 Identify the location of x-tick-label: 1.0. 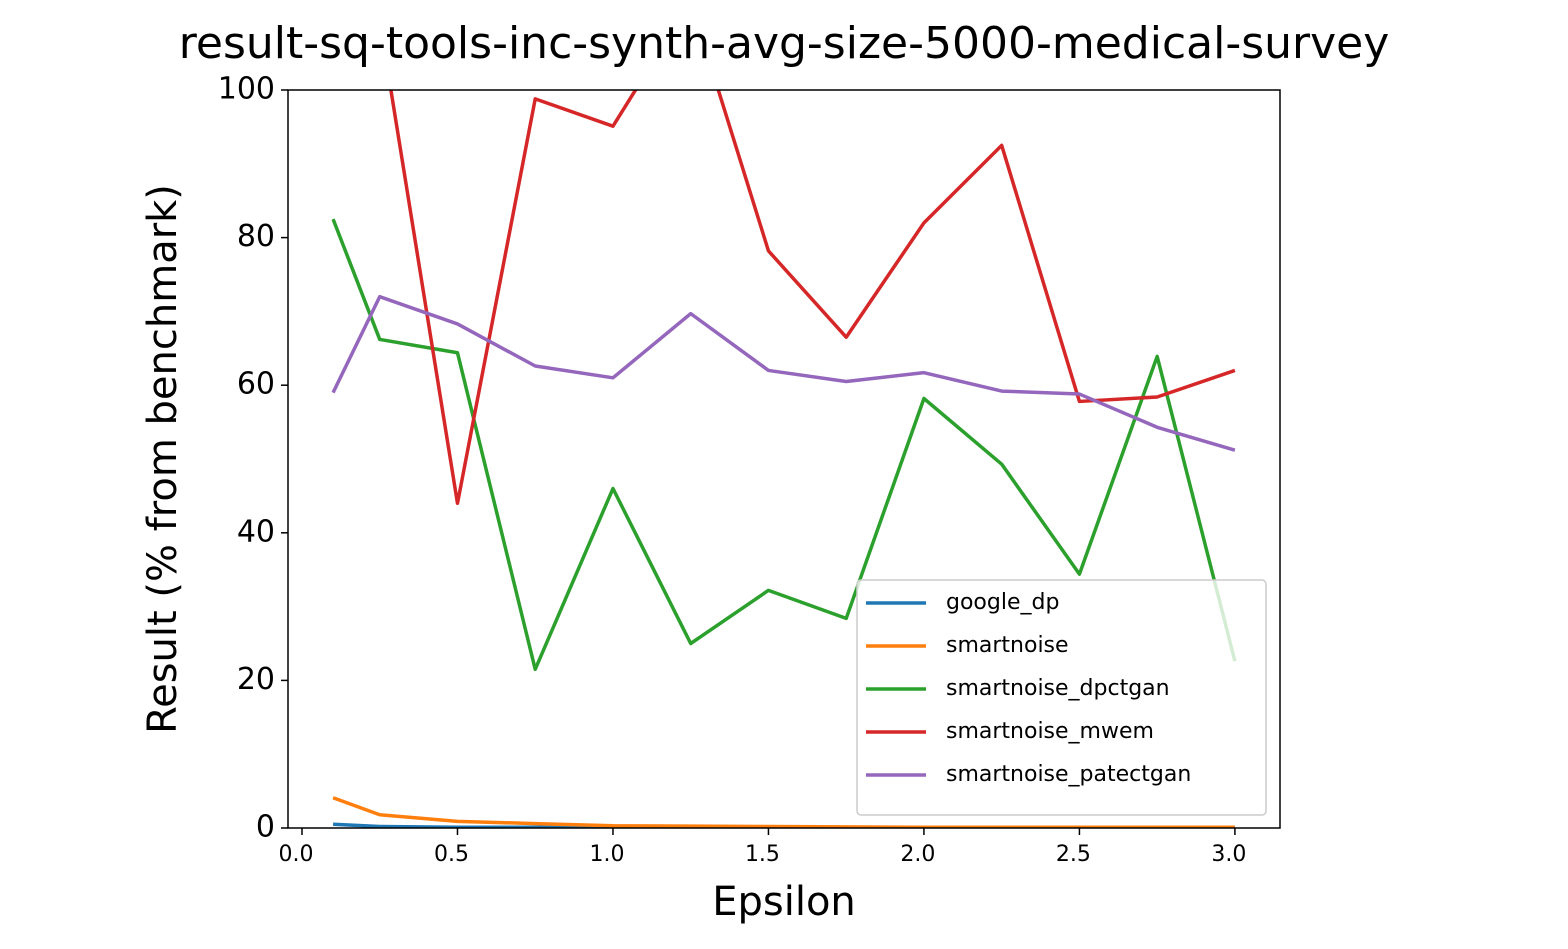
(606, 854).